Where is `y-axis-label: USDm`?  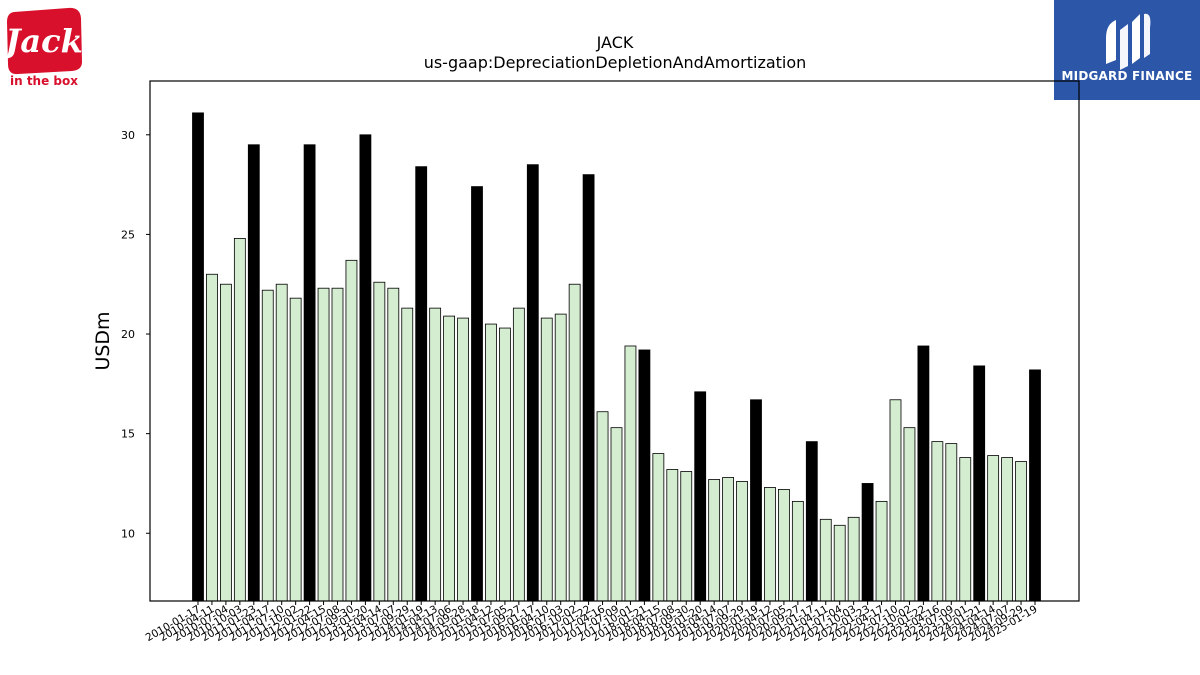
y-axis-label: USDm is located at coordinates (103, 340).